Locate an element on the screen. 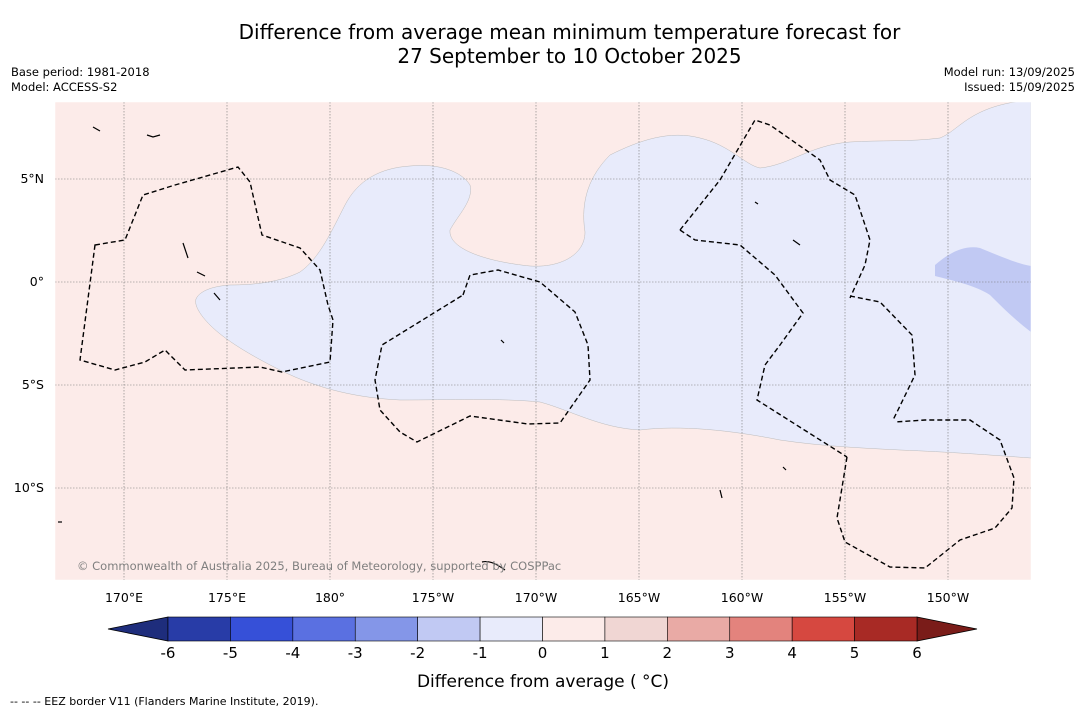 This screenshot has width=1085, height=713. colorbar-over-arrow is located at coordinates (947, 629).